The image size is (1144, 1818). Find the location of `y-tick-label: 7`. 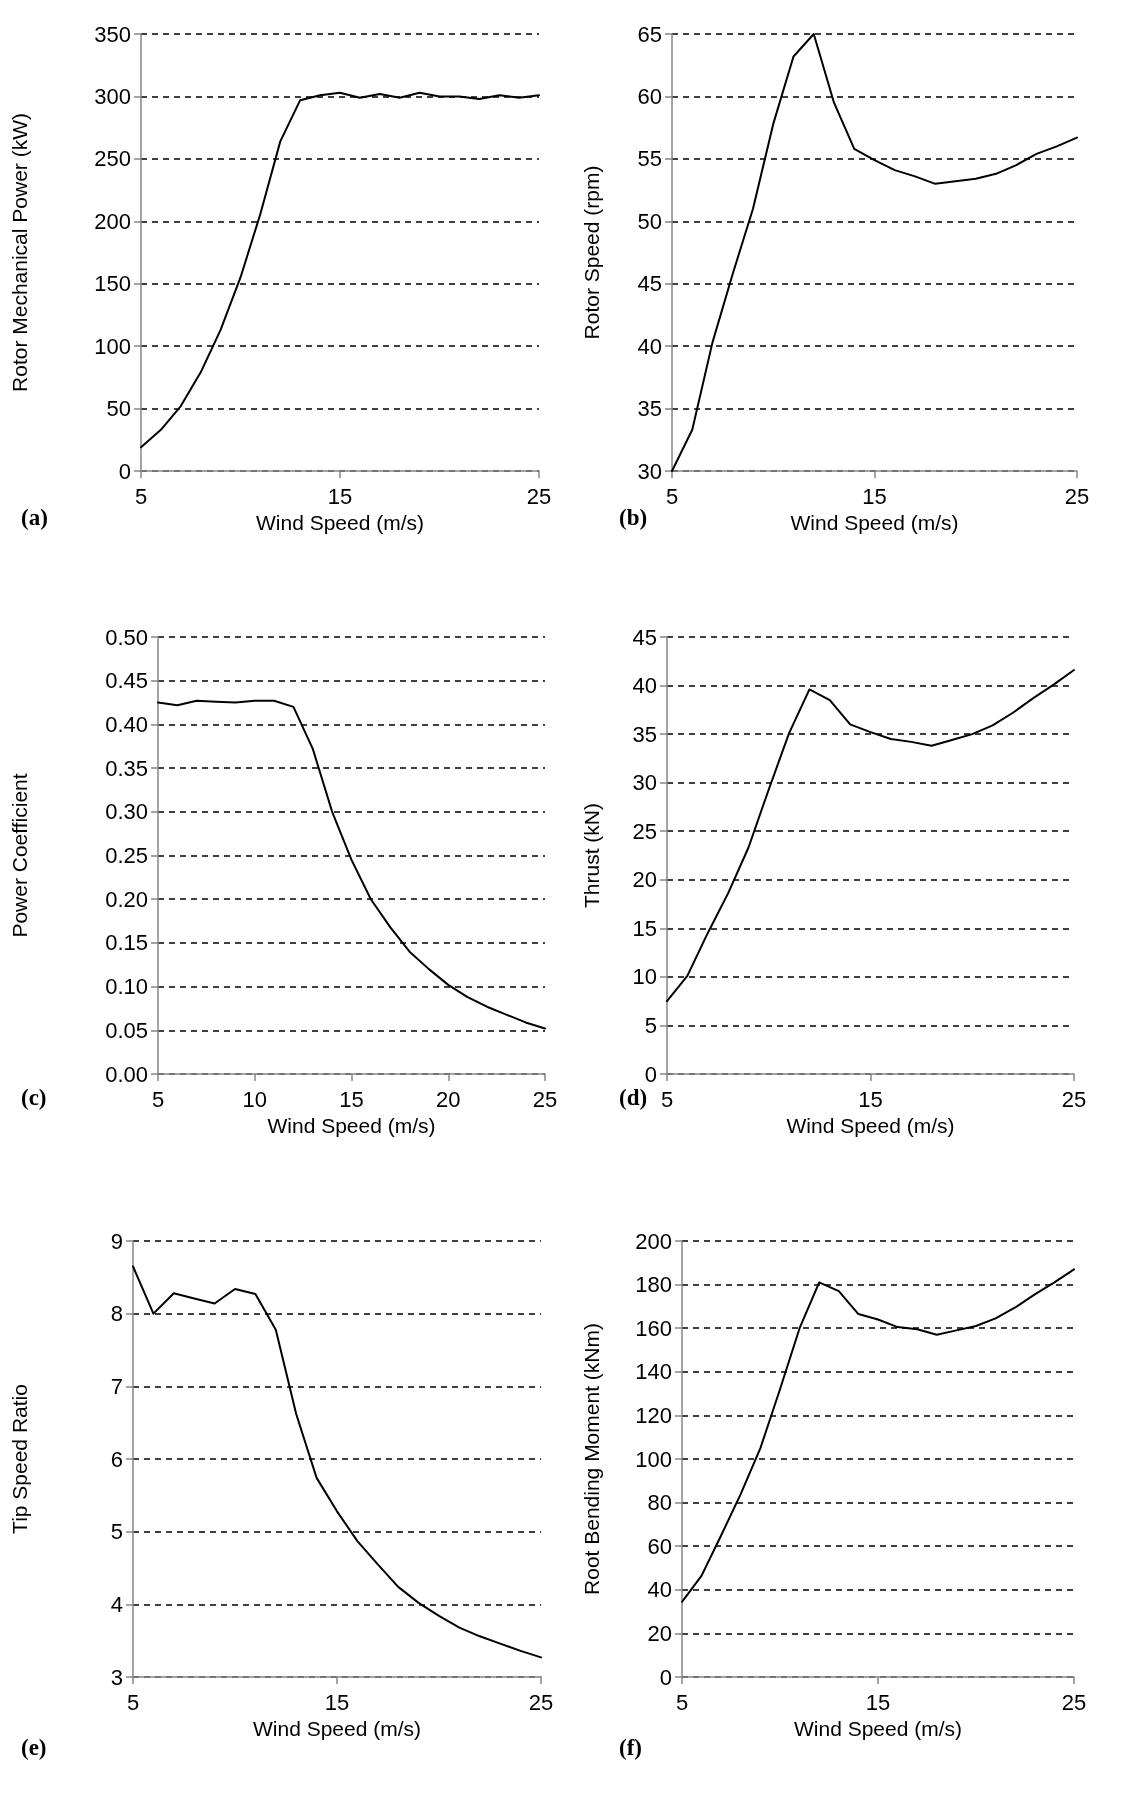

y-tick-label: 7 is located at coordinates (116, 1386).